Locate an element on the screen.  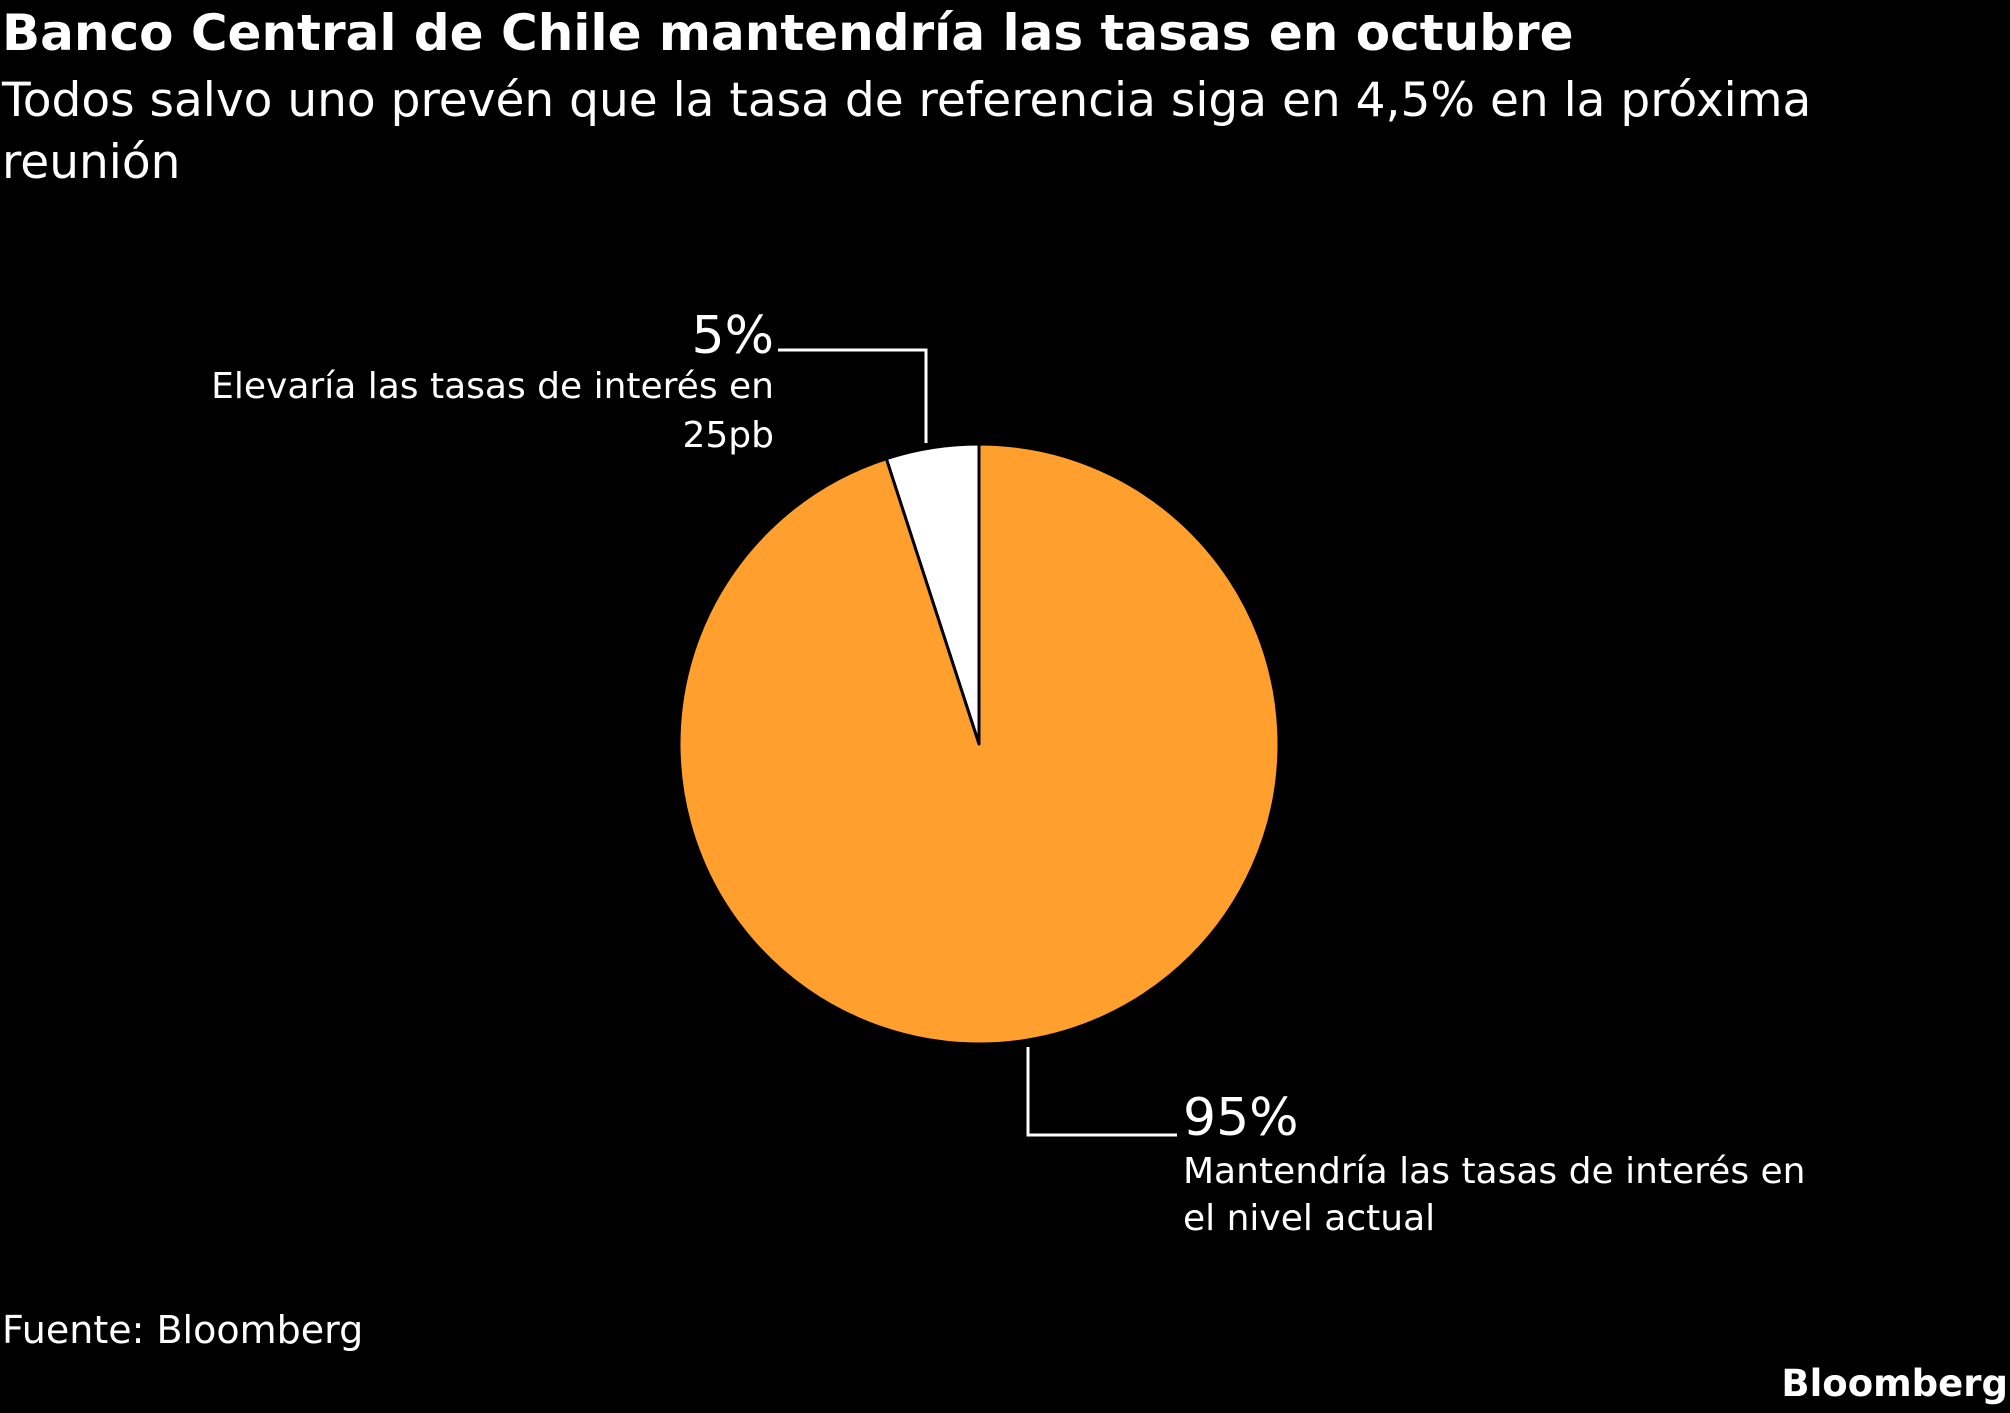
slice-label-raise-line2: 25pb is located at coordinates (728, 435).